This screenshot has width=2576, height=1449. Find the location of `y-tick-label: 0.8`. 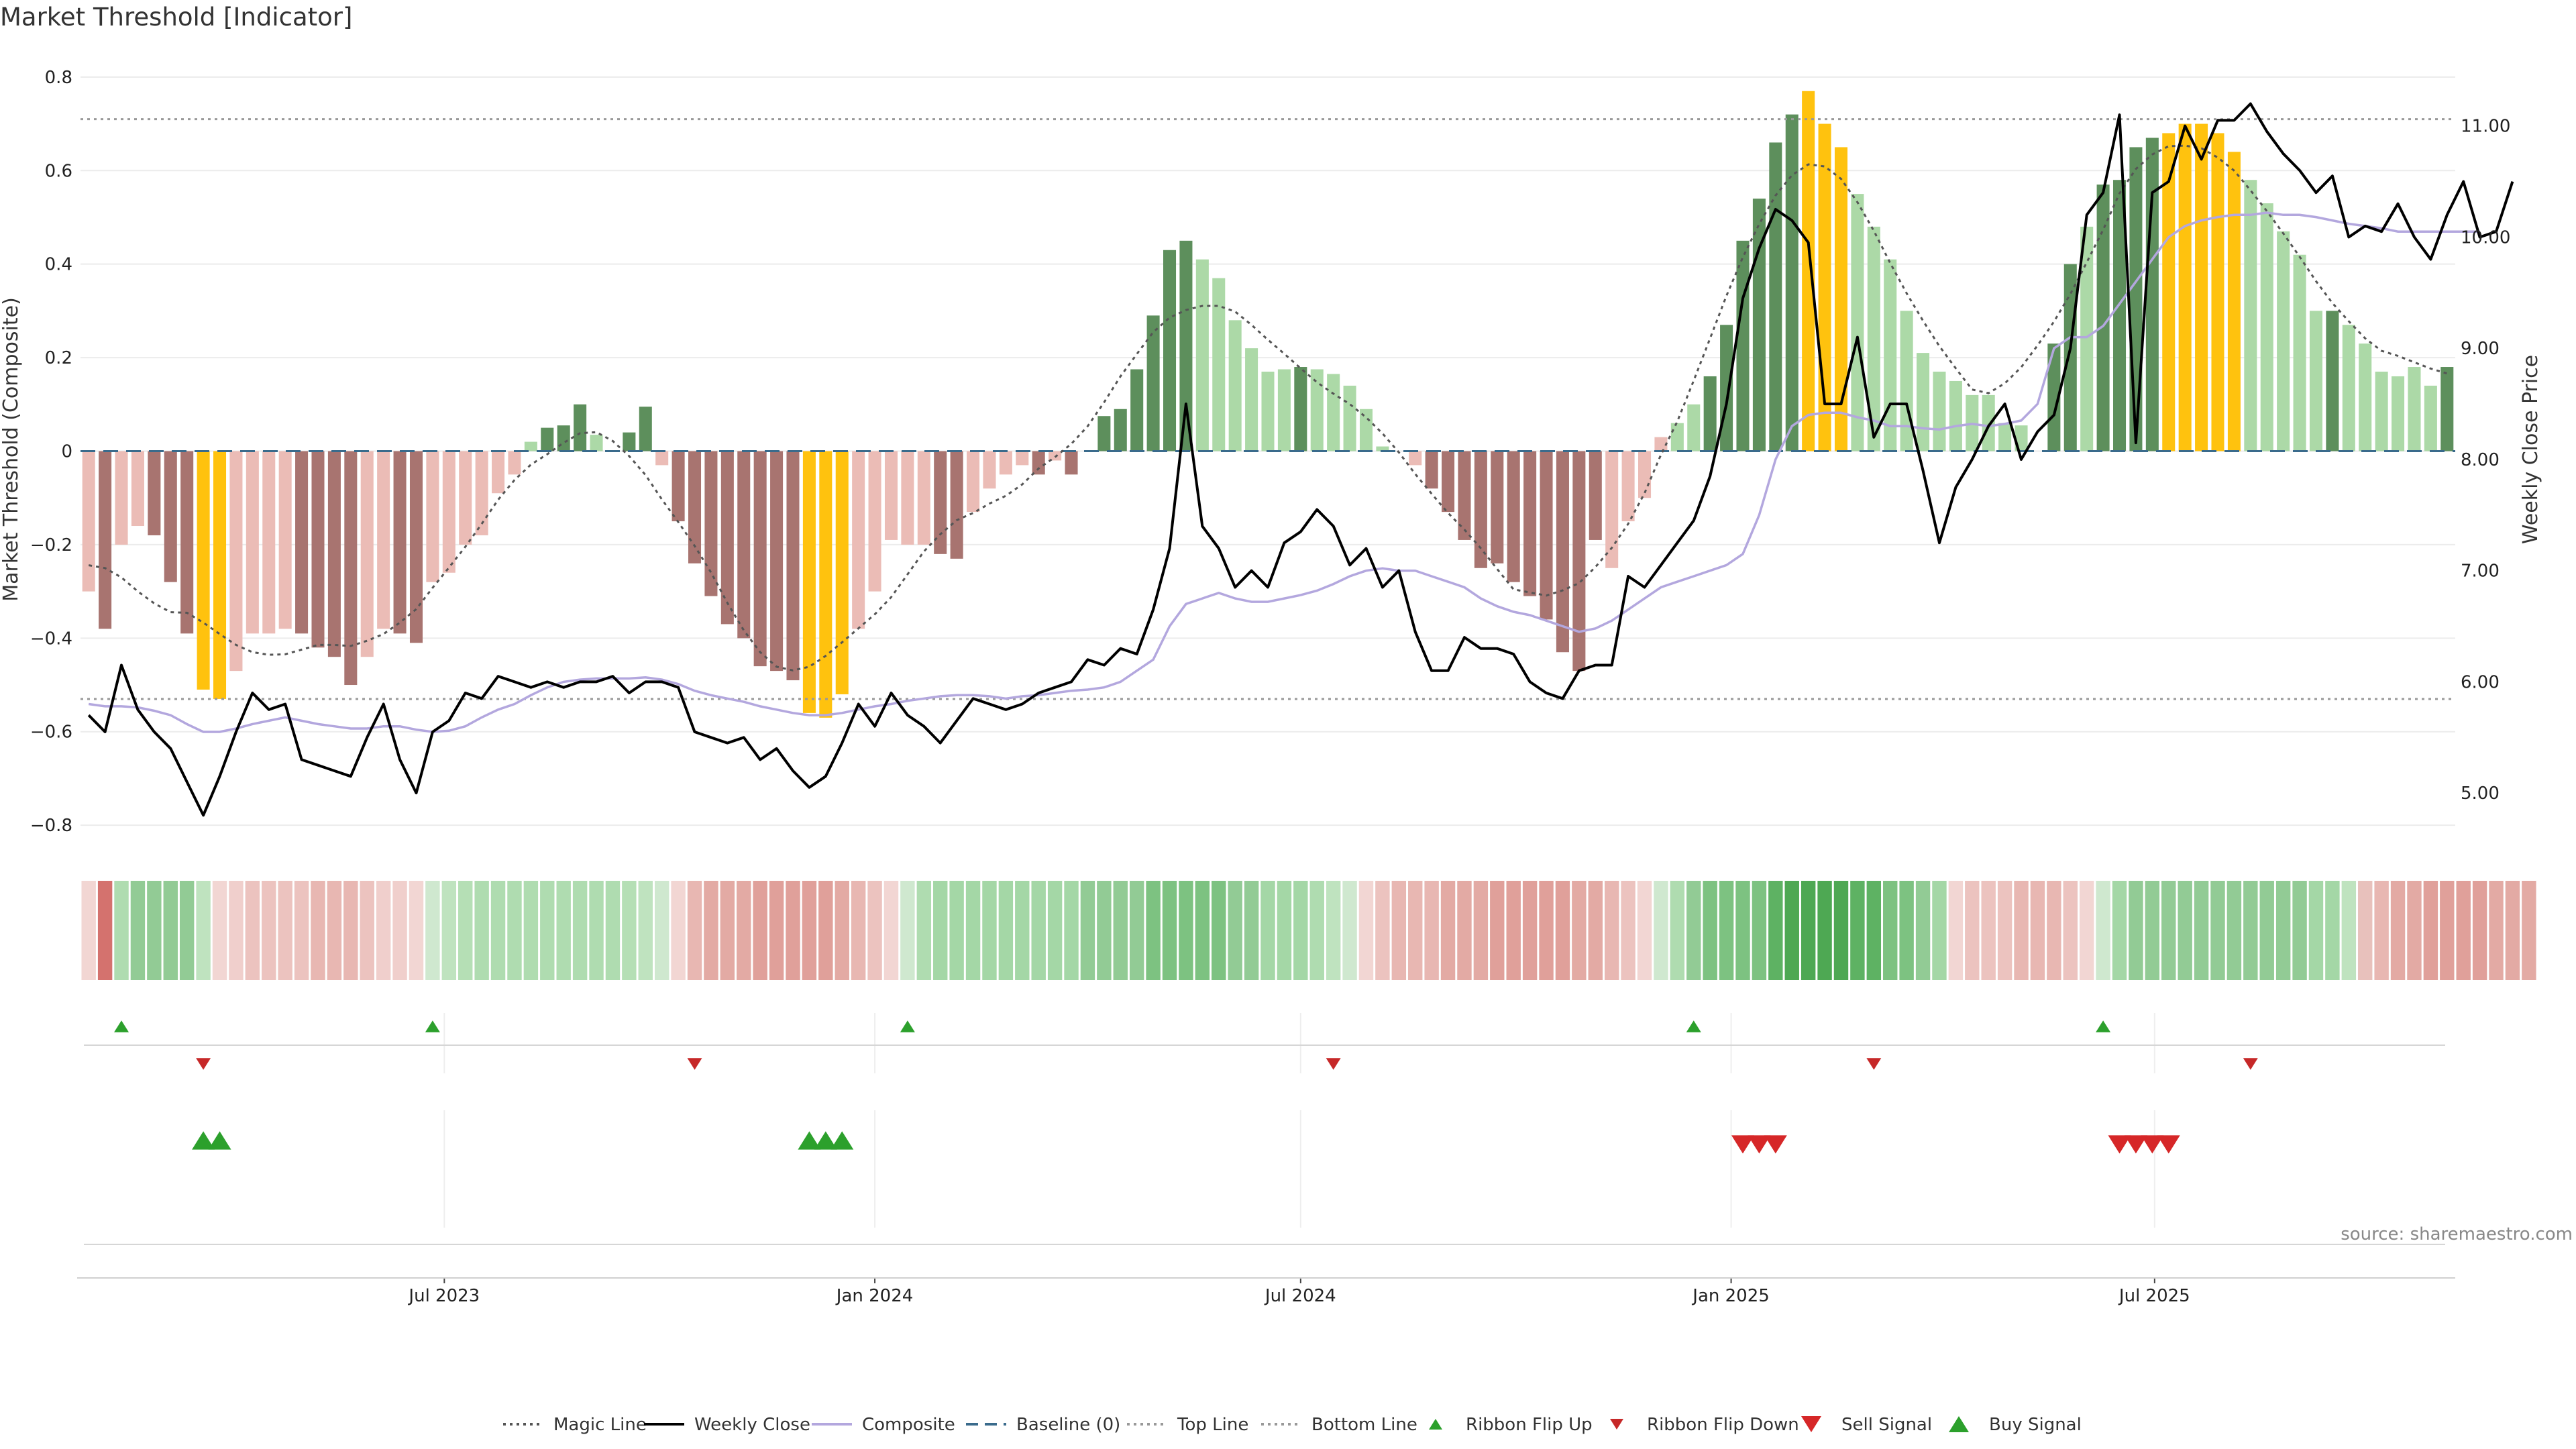

y-tick-label: 0.8 is located at coordinates (58, 78).